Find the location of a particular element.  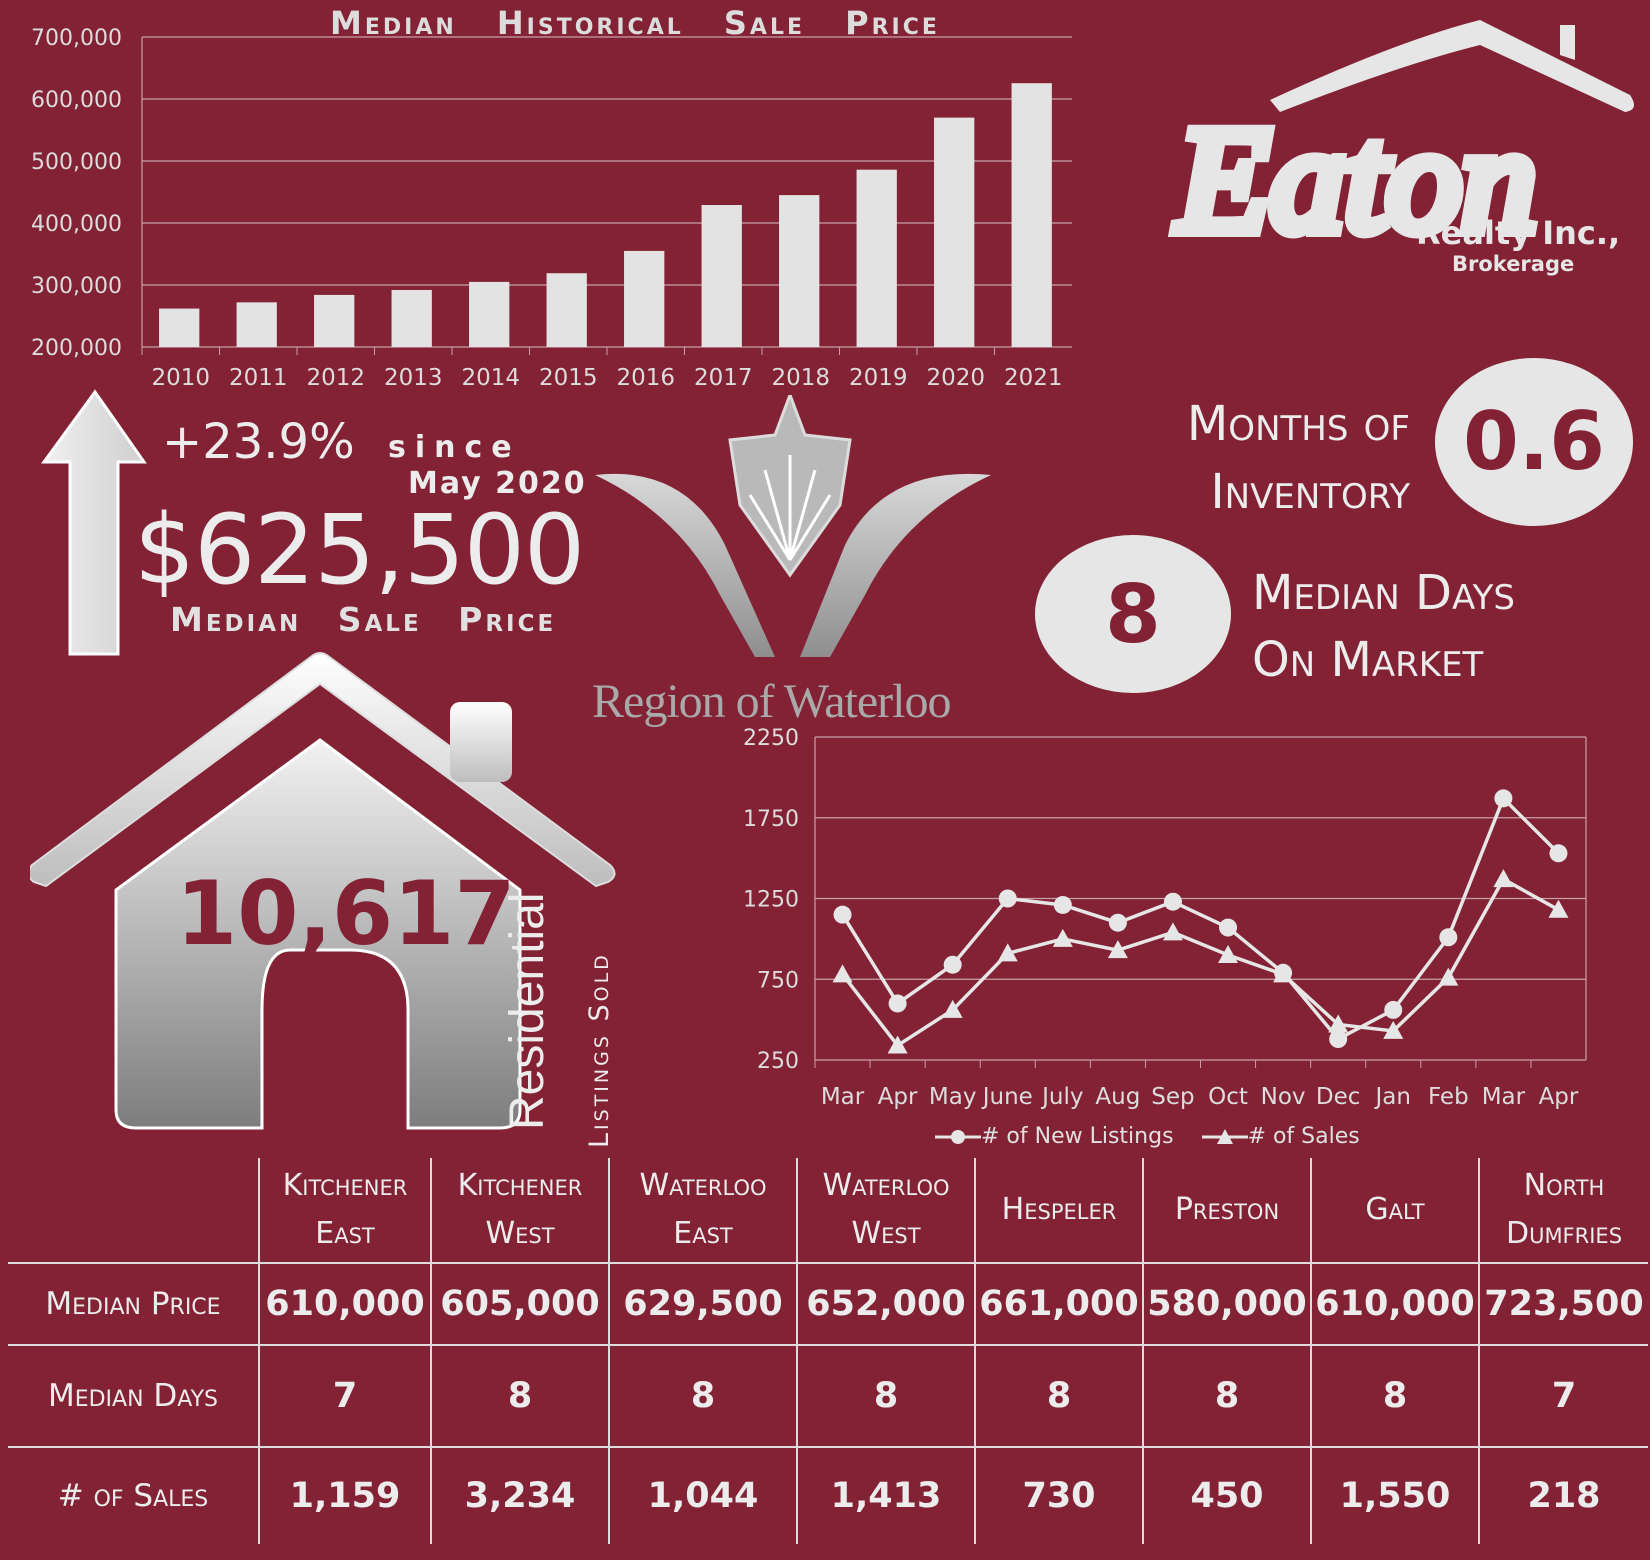

bar-y-tick-label: 300,000 is located at coordinates (76, 286).